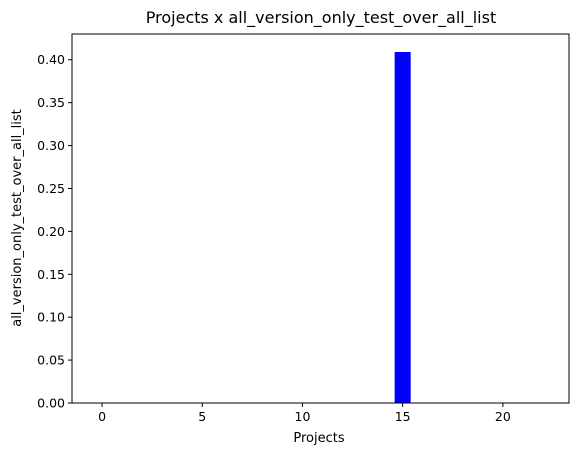 The image size is (576, 460). What do you see at coordinates (51, 145) in the screenshot?
I see `y-tick-label: 0.30` at bounding box center [51, 145].